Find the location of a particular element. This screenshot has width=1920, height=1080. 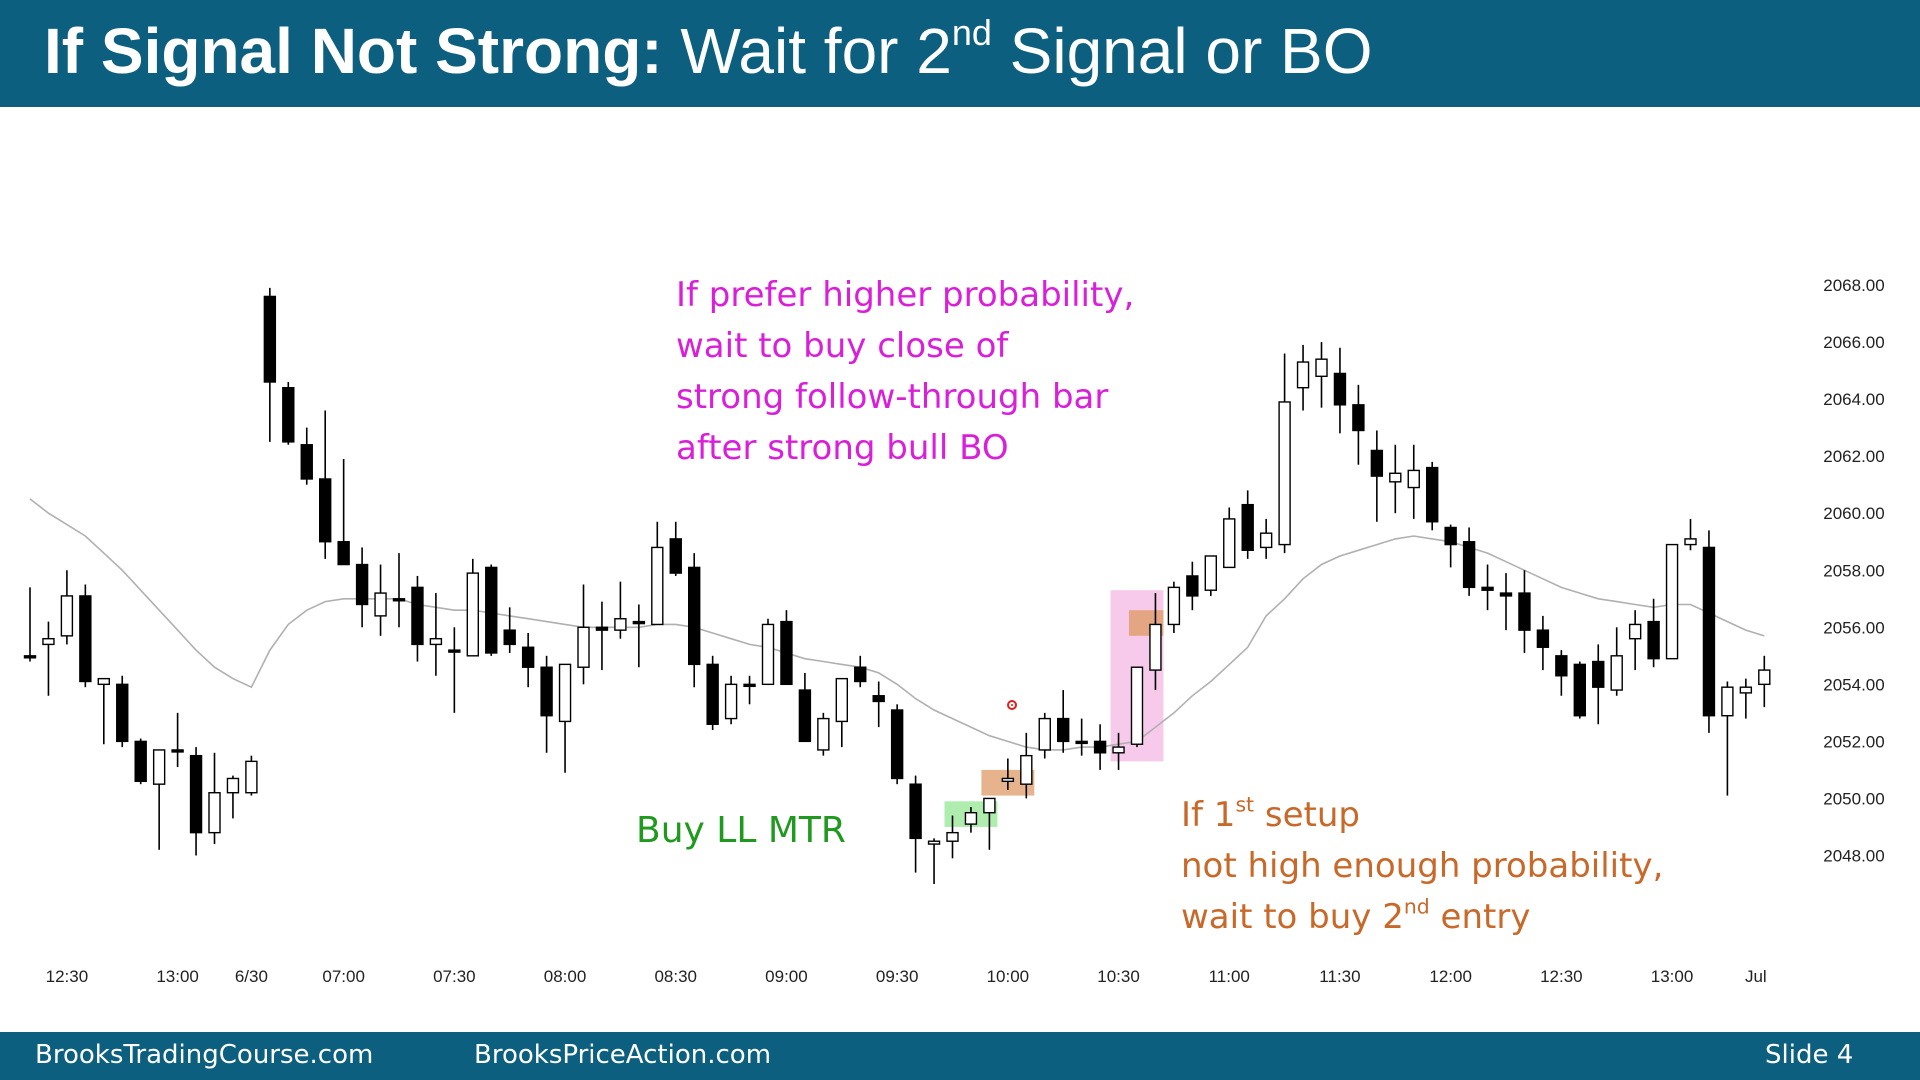

y-tick-label: 2058.00 is located at coordinates (1853, 570).